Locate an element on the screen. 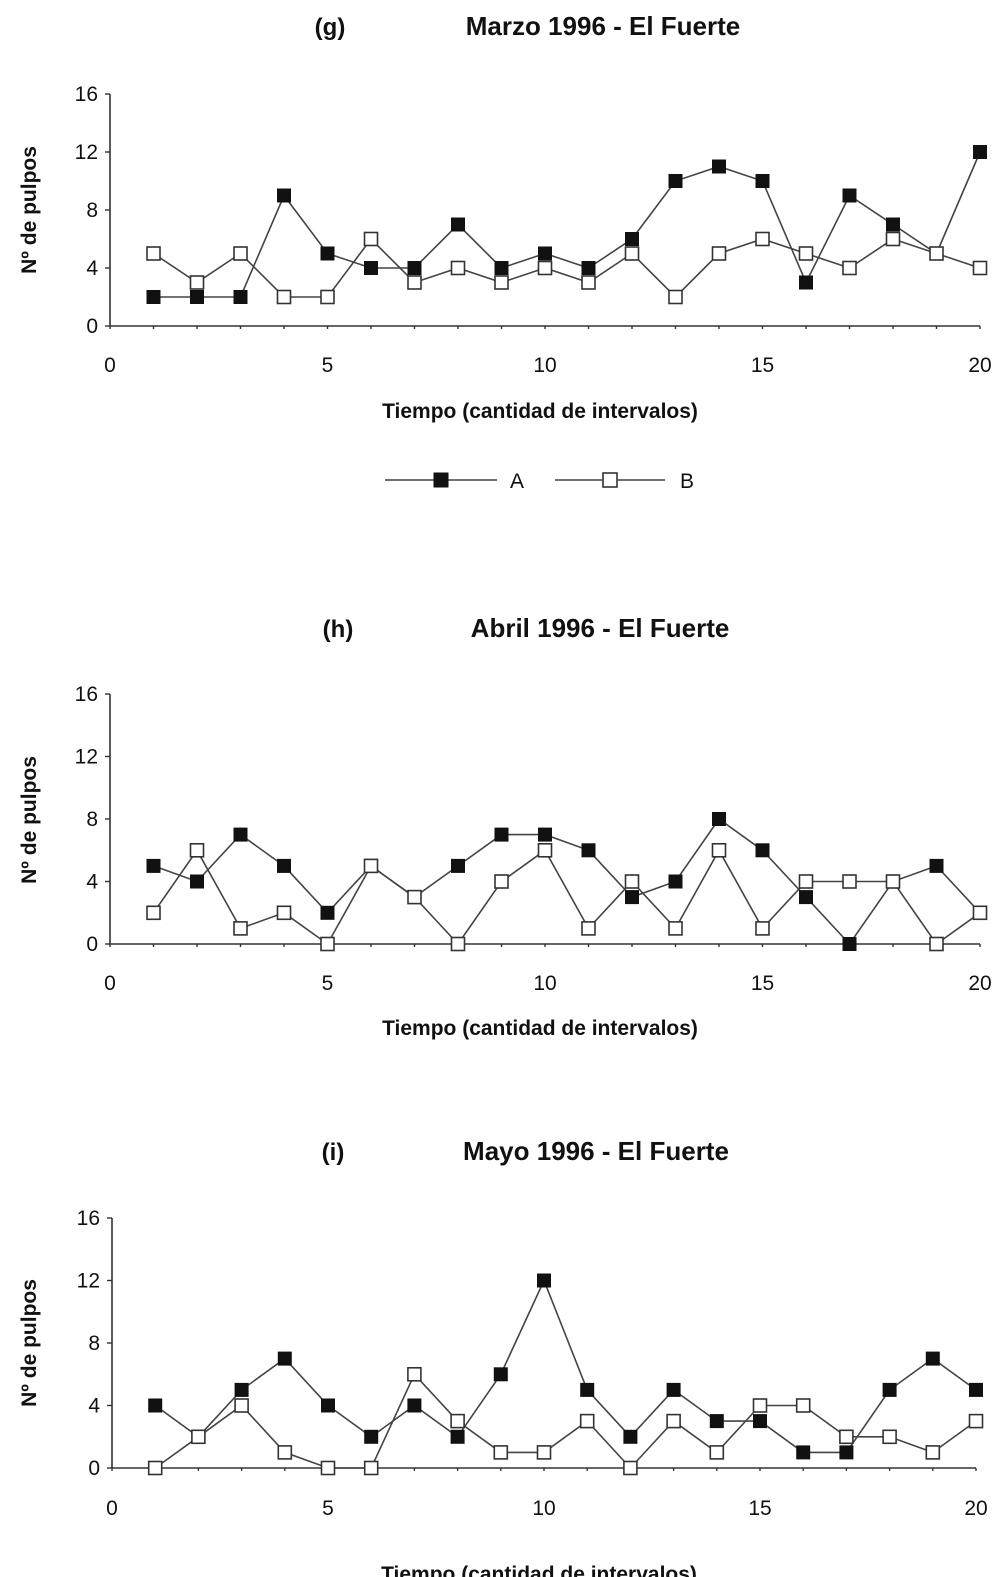 The image size is (1004, 1577). panel-label: (i) is located at coordinates (333, 1152).